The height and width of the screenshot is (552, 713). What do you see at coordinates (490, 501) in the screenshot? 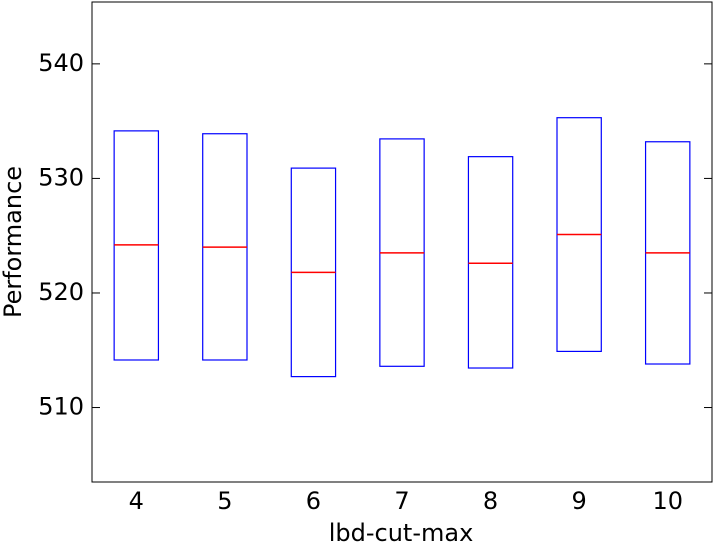
I see `x-tick-label: 8` at bounding box center [490, 501].